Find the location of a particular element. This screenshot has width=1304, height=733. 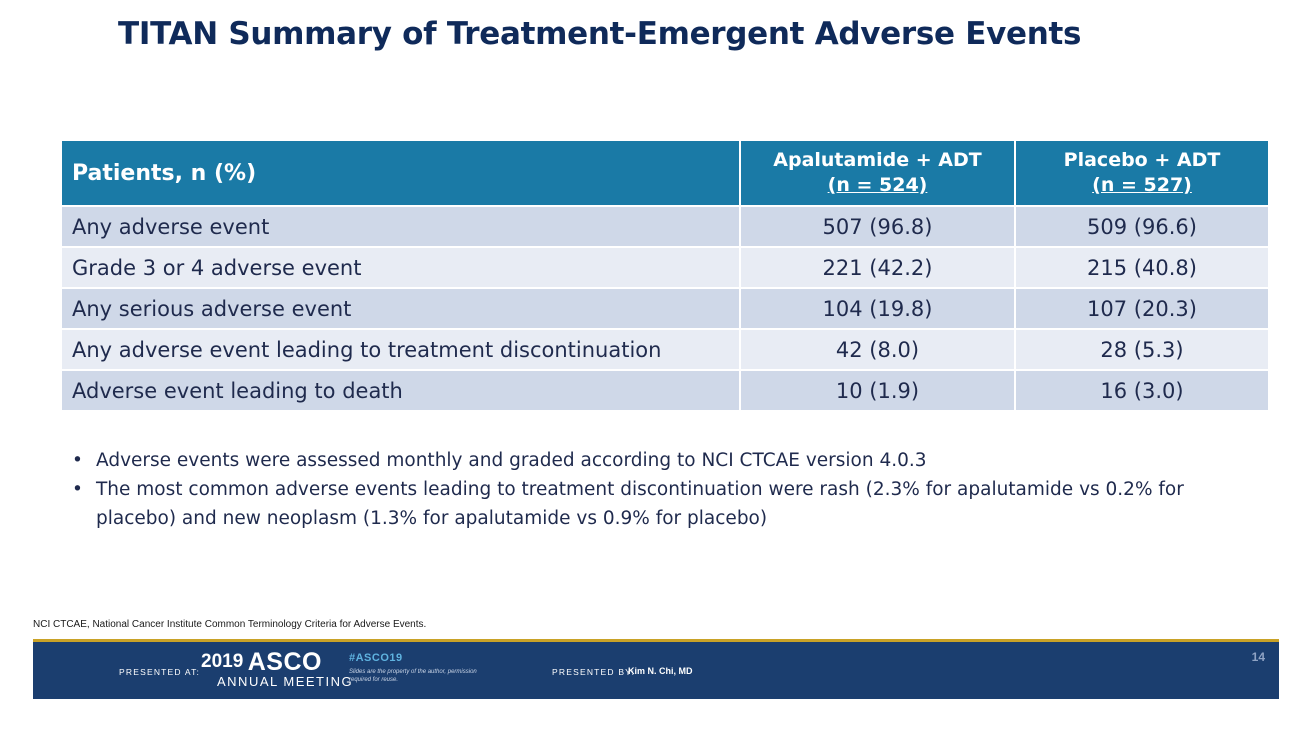

column-header-name: Placebo + ADT is located at coordinates (1142, 160).